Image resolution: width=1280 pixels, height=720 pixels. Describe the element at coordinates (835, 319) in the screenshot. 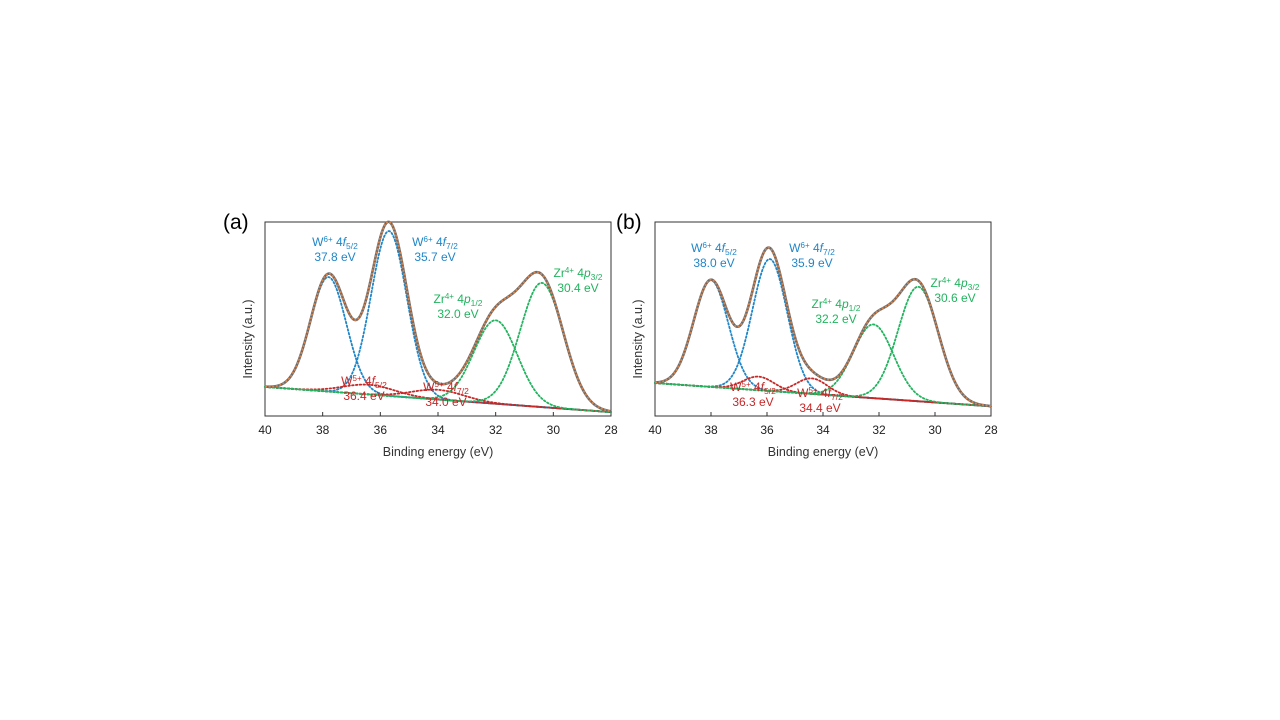

I see `peak-energy-1-4: 32.2 eV` at that location.